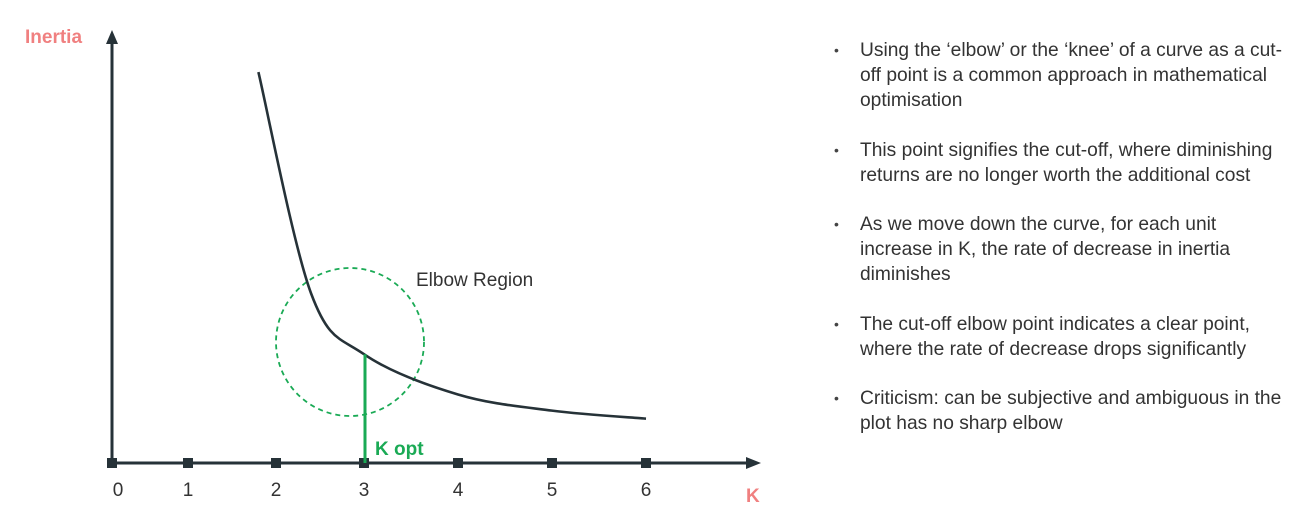 This screenshot has width=1300, height=519. What do you see at coordinates (188, 490) in the screenshot?
I see `x-tick-label: 1` at bounding box center [188, 490].